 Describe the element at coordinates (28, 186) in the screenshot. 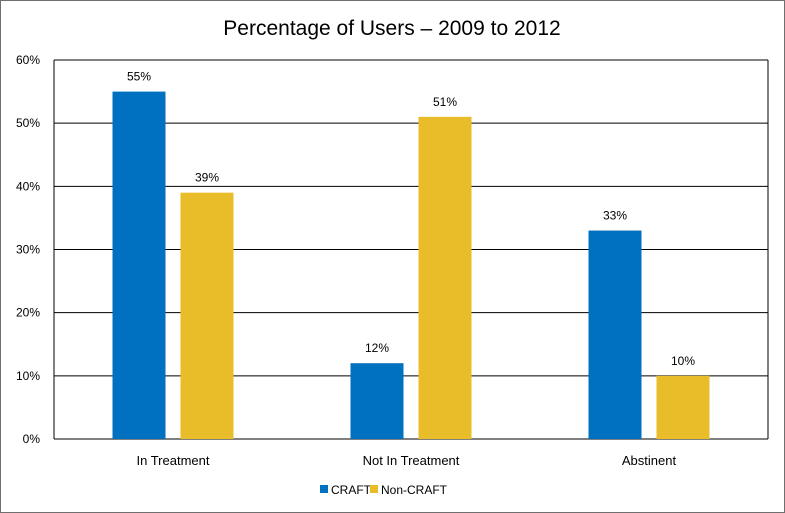

I see `y-tick-label: 40%` at that location.